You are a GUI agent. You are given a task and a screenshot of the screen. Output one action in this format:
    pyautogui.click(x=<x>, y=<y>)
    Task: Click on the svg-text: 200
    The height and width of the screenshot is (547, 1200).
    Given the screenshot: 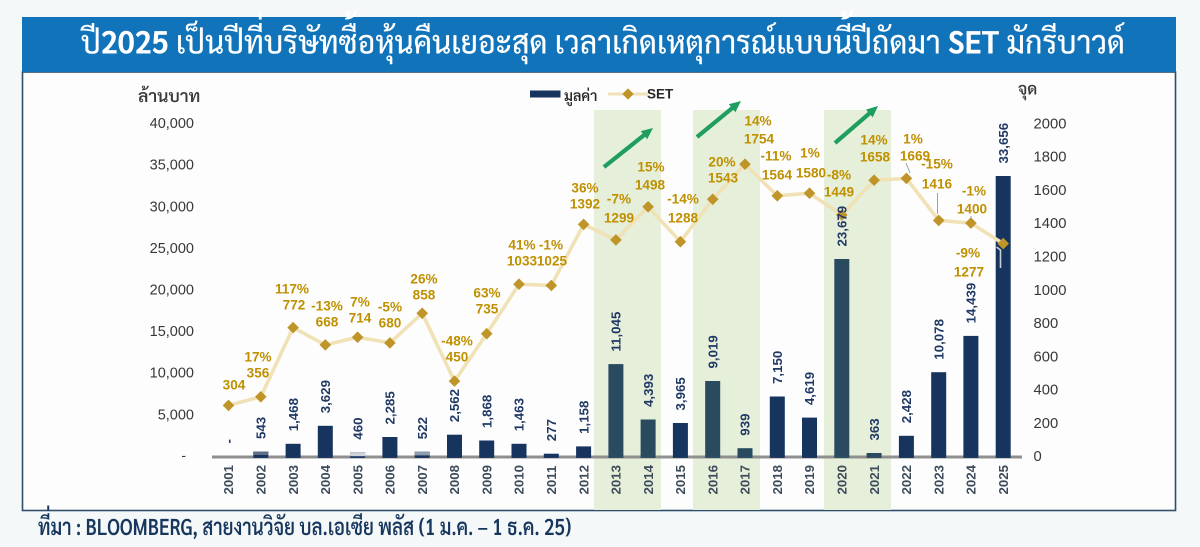 What is the action you would take?
    pyautogui.click(x=1046, y=424)
    